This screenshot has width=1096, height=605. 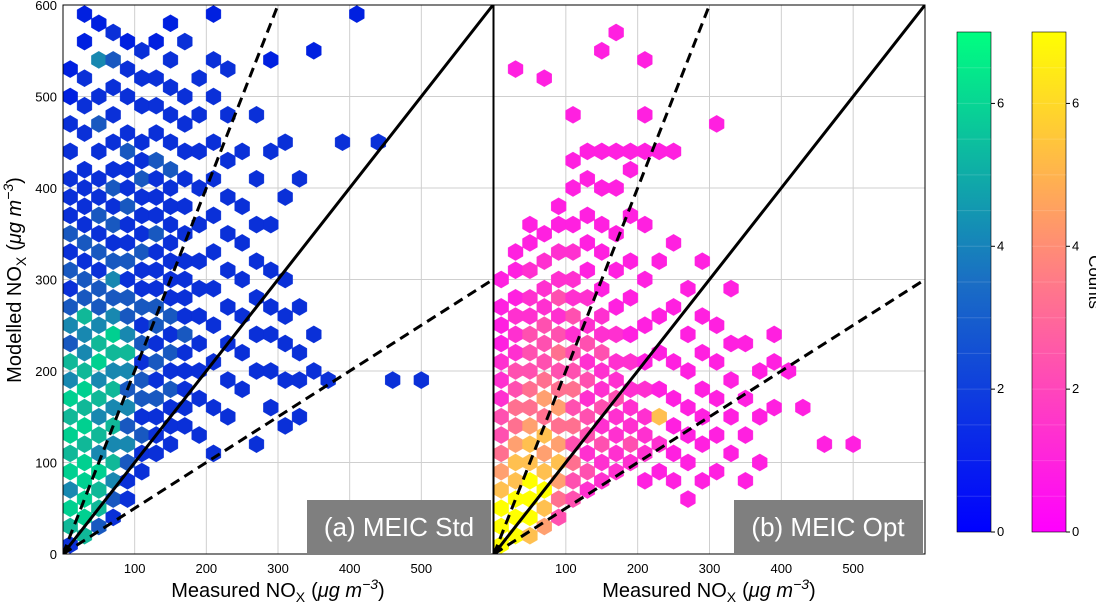 What do you see at coordinates (399, 527) in the screenshot?
I see `panel-a-label-box` at bounding box center [399, 527].